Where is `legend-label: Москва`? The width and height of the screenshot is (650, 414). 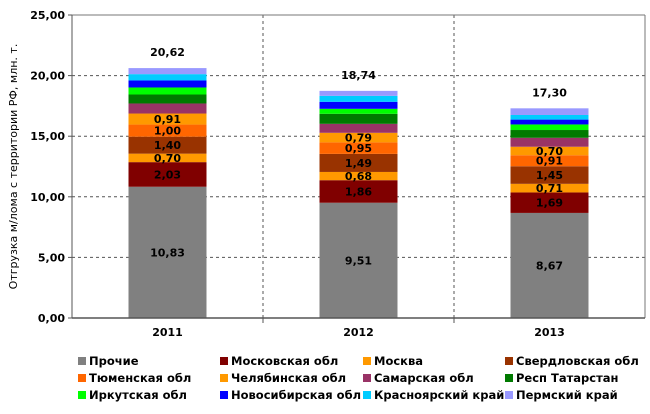
legend-label: Москва is located at coordinates (399, 361).